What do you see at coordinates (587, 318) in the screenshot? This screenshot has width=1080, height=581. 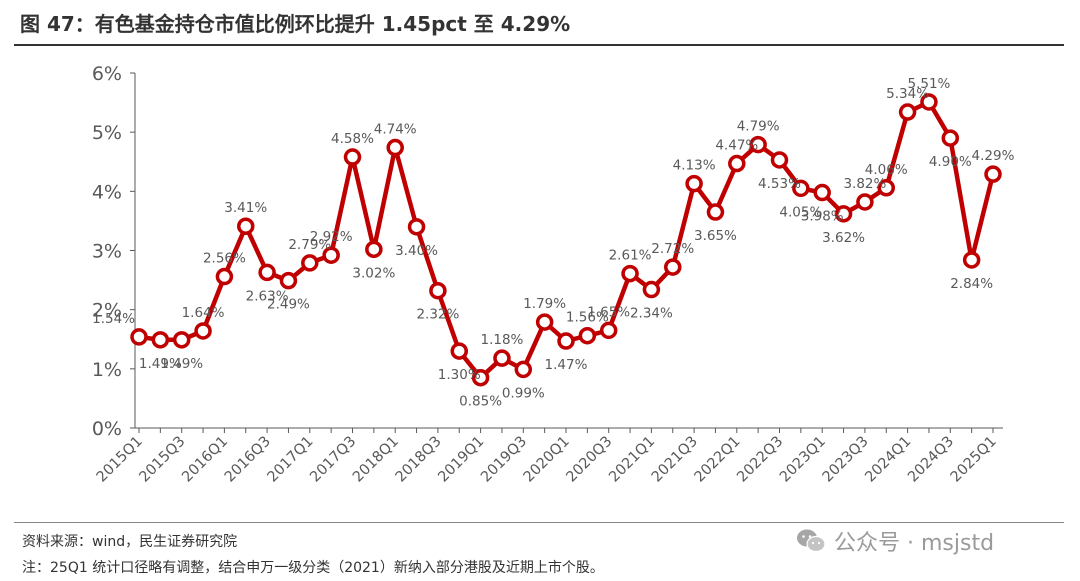 I see `data-label: 1.56%` at bounding box center [587, 318].